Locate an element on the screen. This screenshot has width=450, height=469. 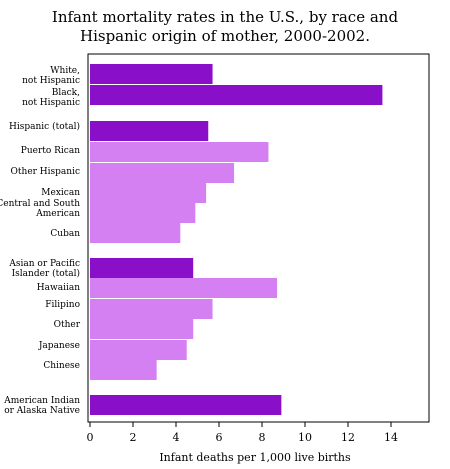
category-label-0-line-0: White, is located at coordinates (65, 71).